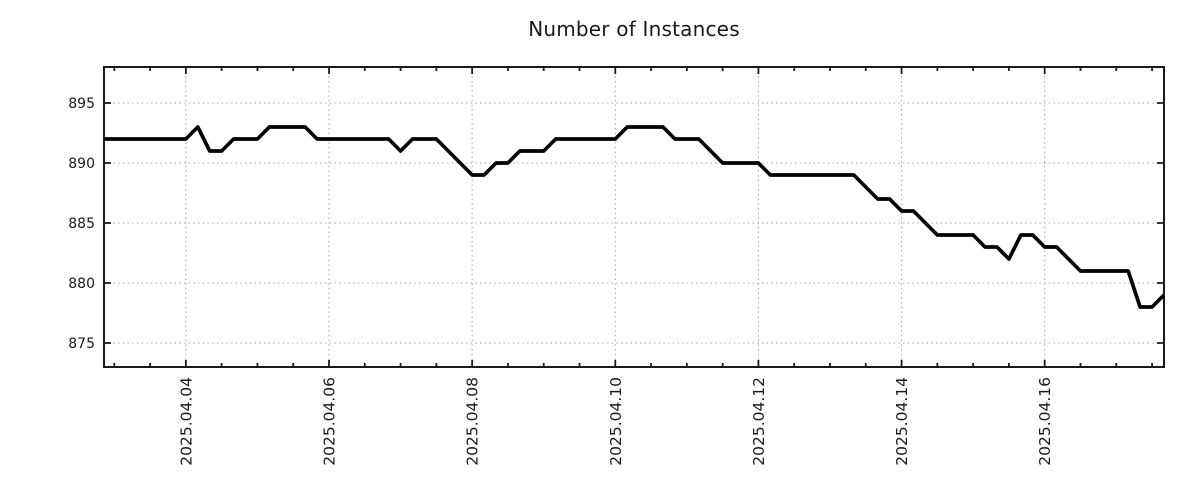 This screenshot has height=500, width=1200. I want to click on y-tick-label: 895, so click(81, 104).